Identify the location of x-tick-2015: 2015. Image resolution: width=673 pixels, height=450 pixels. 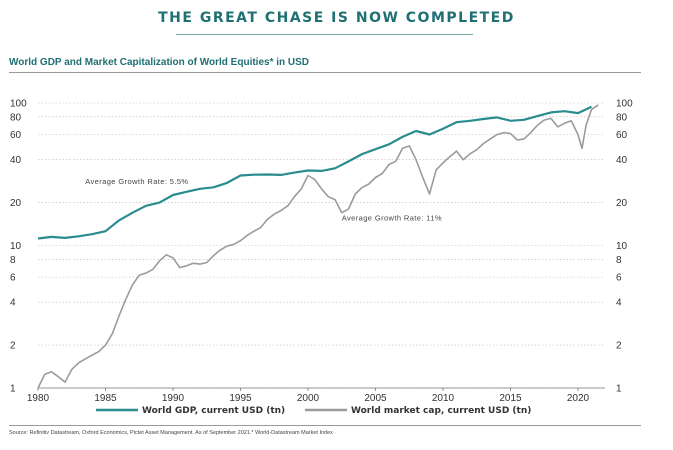
(510, 398).